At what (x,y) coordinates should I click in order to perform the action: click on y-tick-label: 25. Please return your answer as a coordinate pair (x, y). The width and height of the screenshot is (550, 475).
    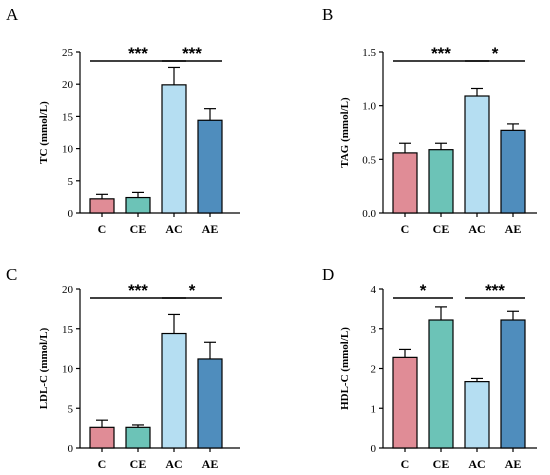
    Looking at the image, I should click on (68, 53).